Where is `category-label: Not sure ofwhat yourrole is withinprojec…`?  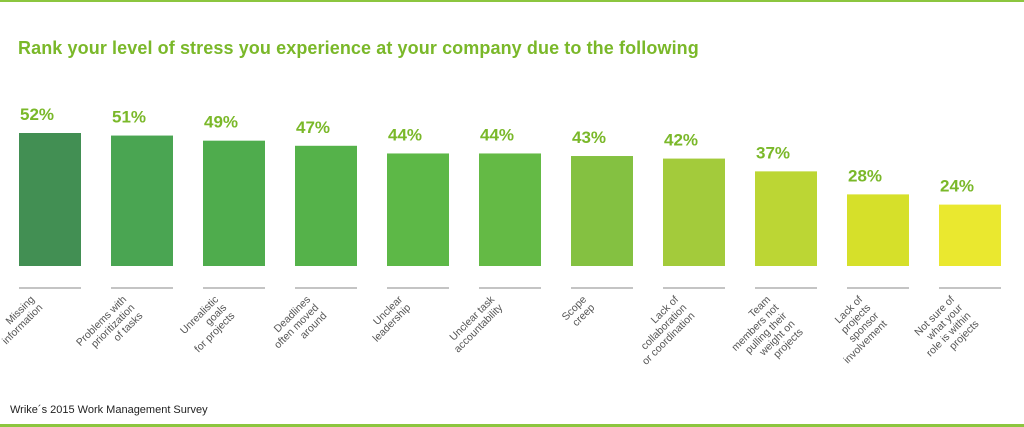 category-label: Not sure ofwhat yourrole is withinprojec… is located at coordinates (945, 330).